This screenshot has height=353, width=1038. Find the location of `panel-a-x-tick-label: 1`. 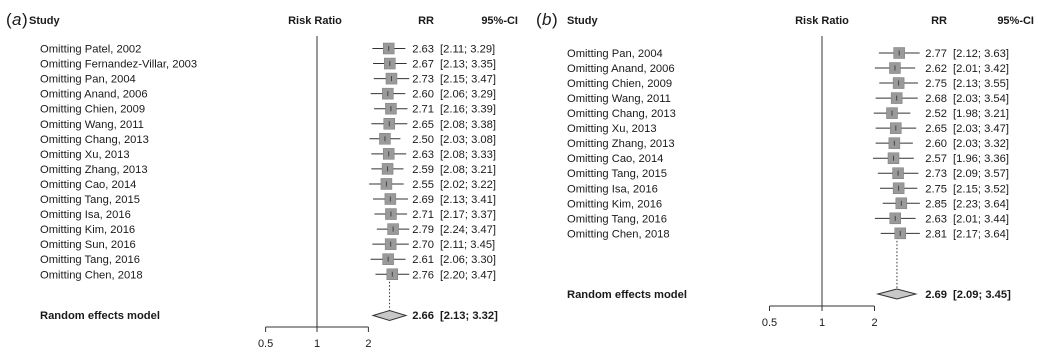

panel-a-x-tick-label: 1 is located at coordinates (317, 344).